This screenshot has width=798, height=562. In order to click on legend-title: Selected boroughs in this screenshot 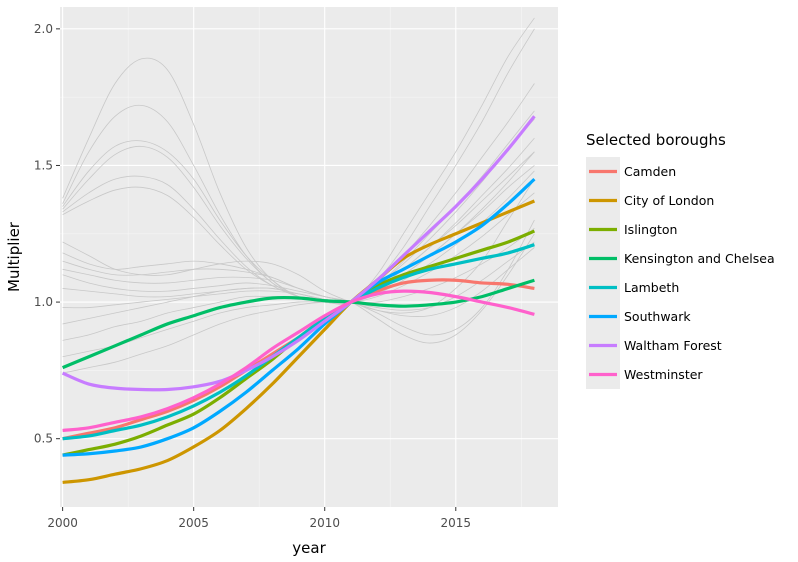, I will do `click(656, 140)`.